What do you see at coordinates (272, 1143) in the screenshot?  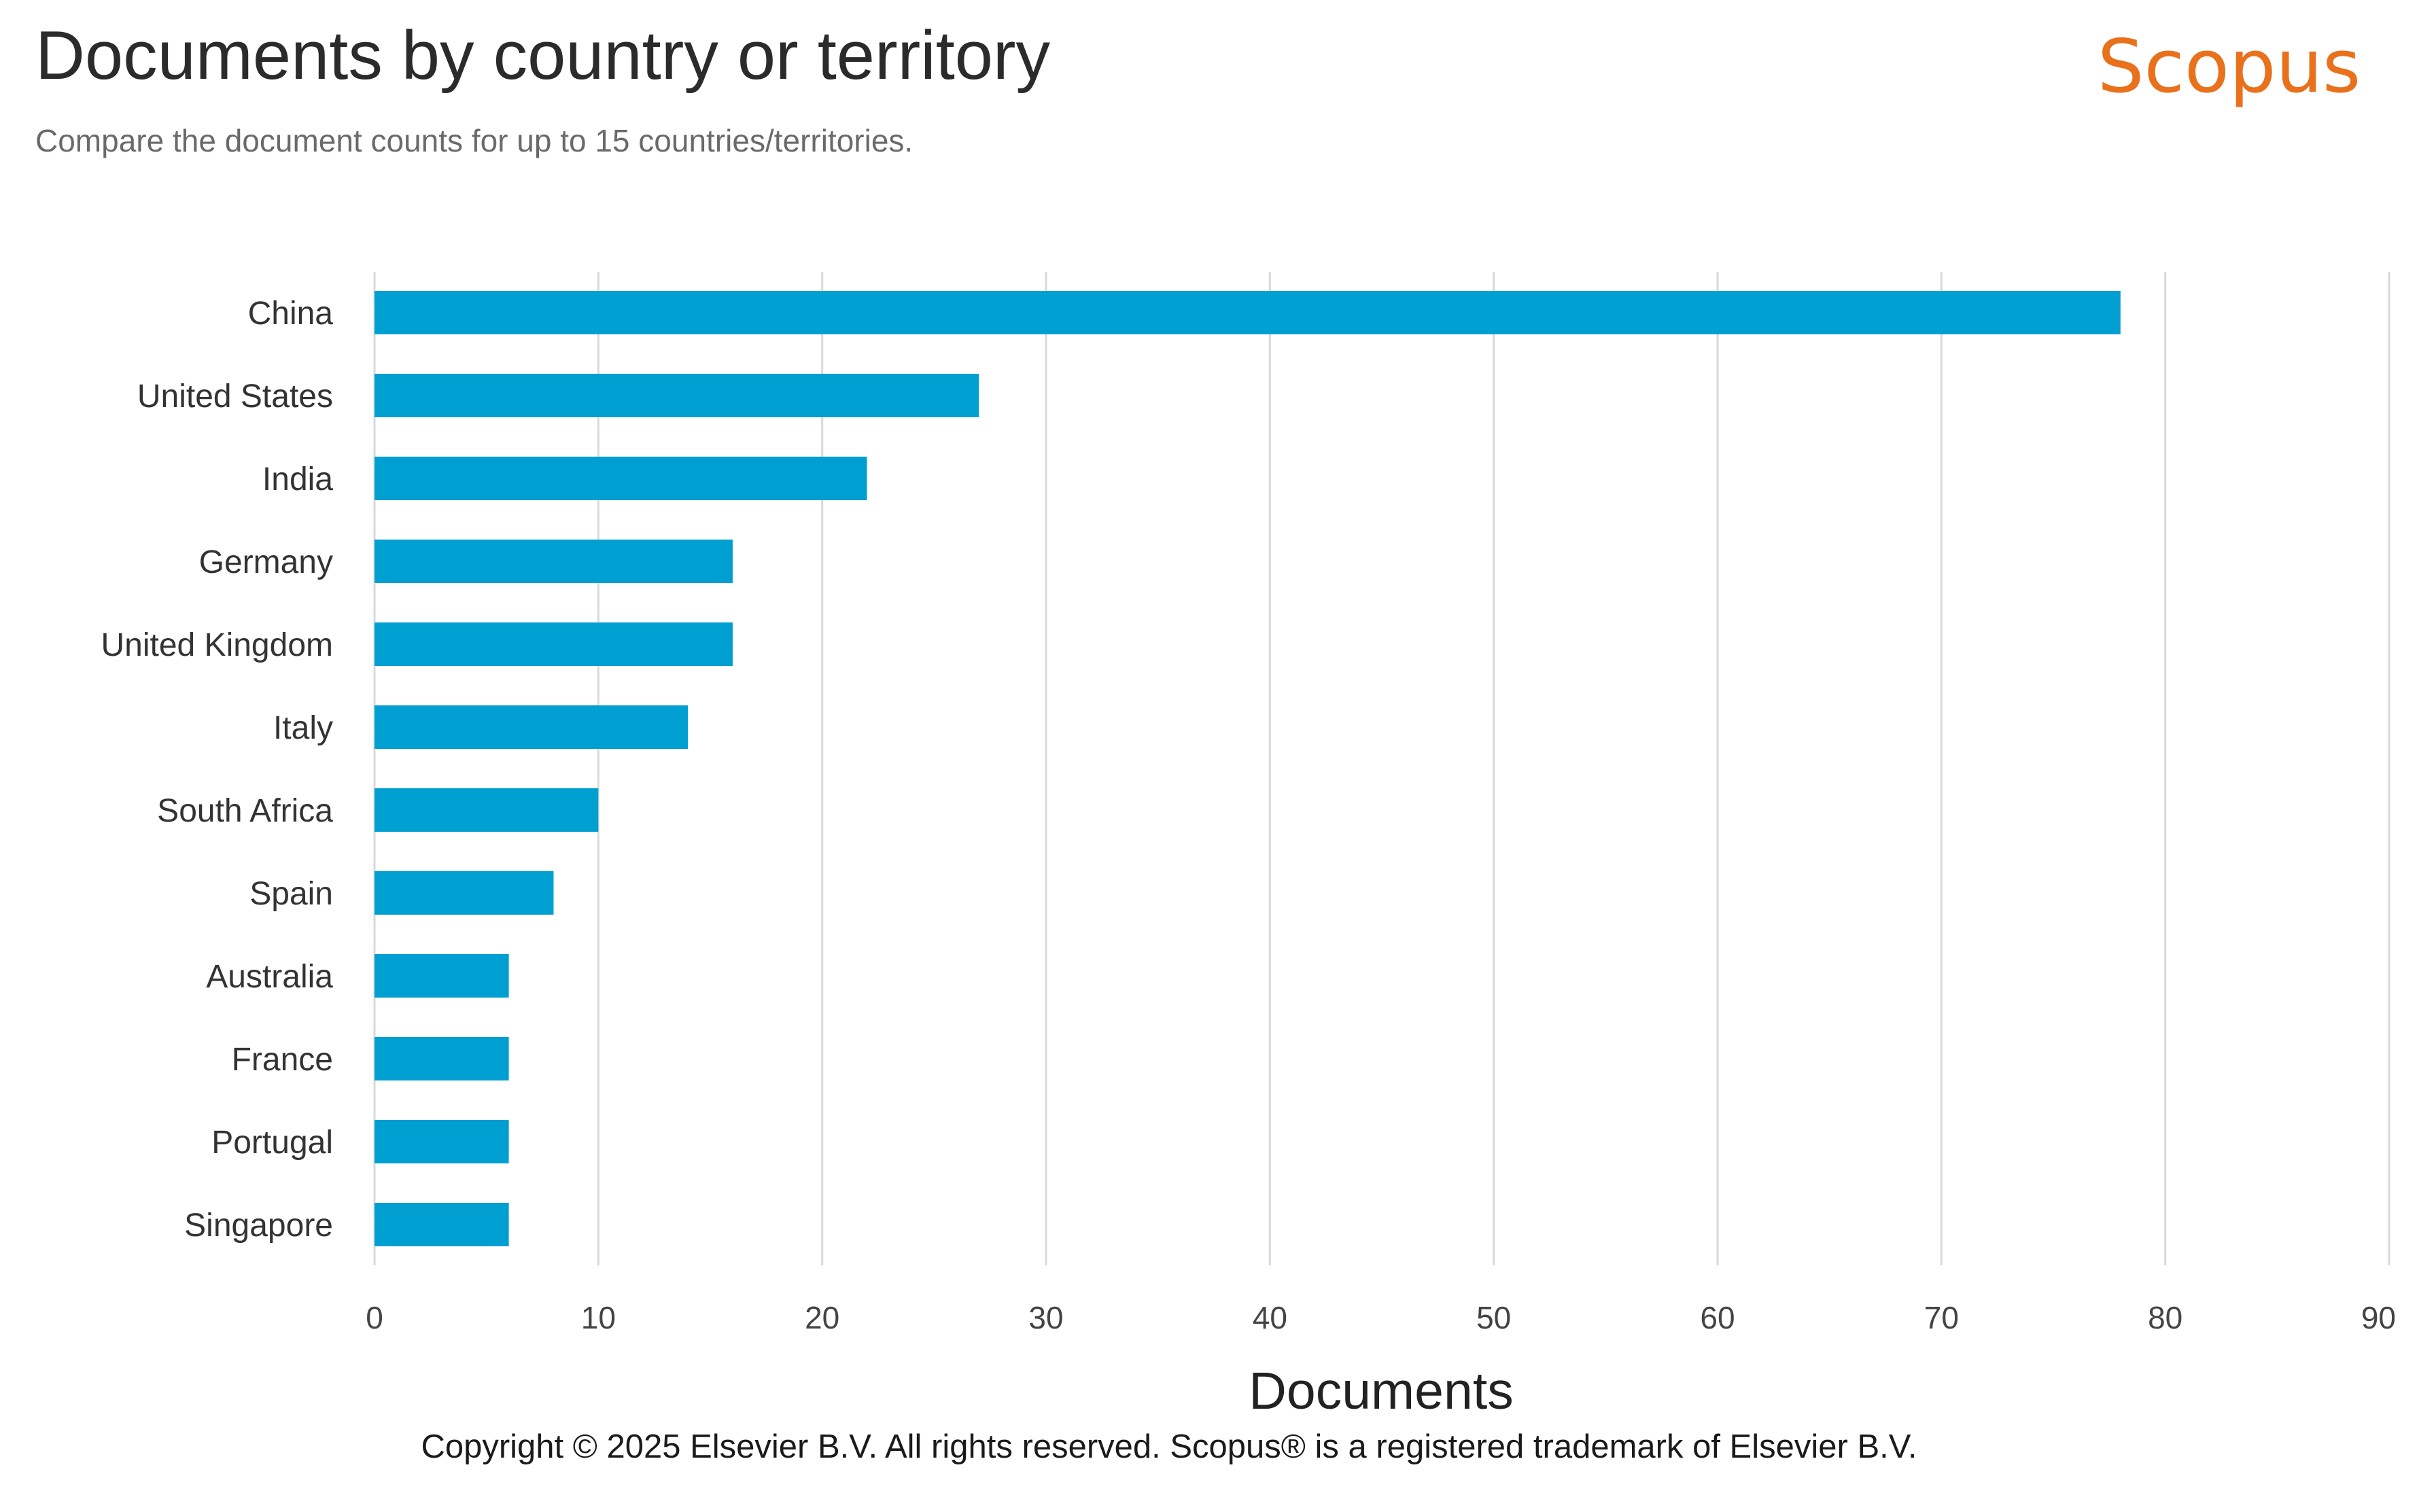 I see `category-label: Portugal` at bounding box center [272, 1143].